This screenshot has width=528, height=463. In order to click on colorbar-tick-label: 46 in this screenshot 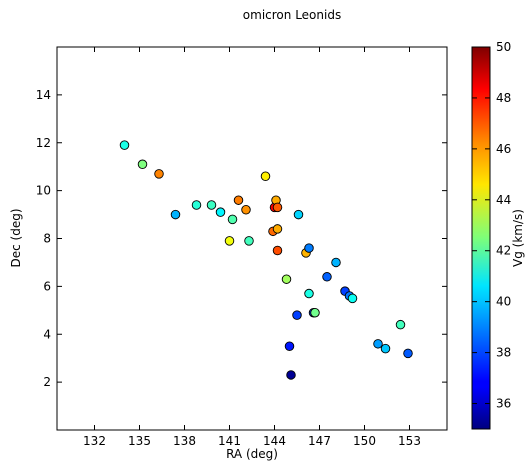, I will do `click(503, 149)`.